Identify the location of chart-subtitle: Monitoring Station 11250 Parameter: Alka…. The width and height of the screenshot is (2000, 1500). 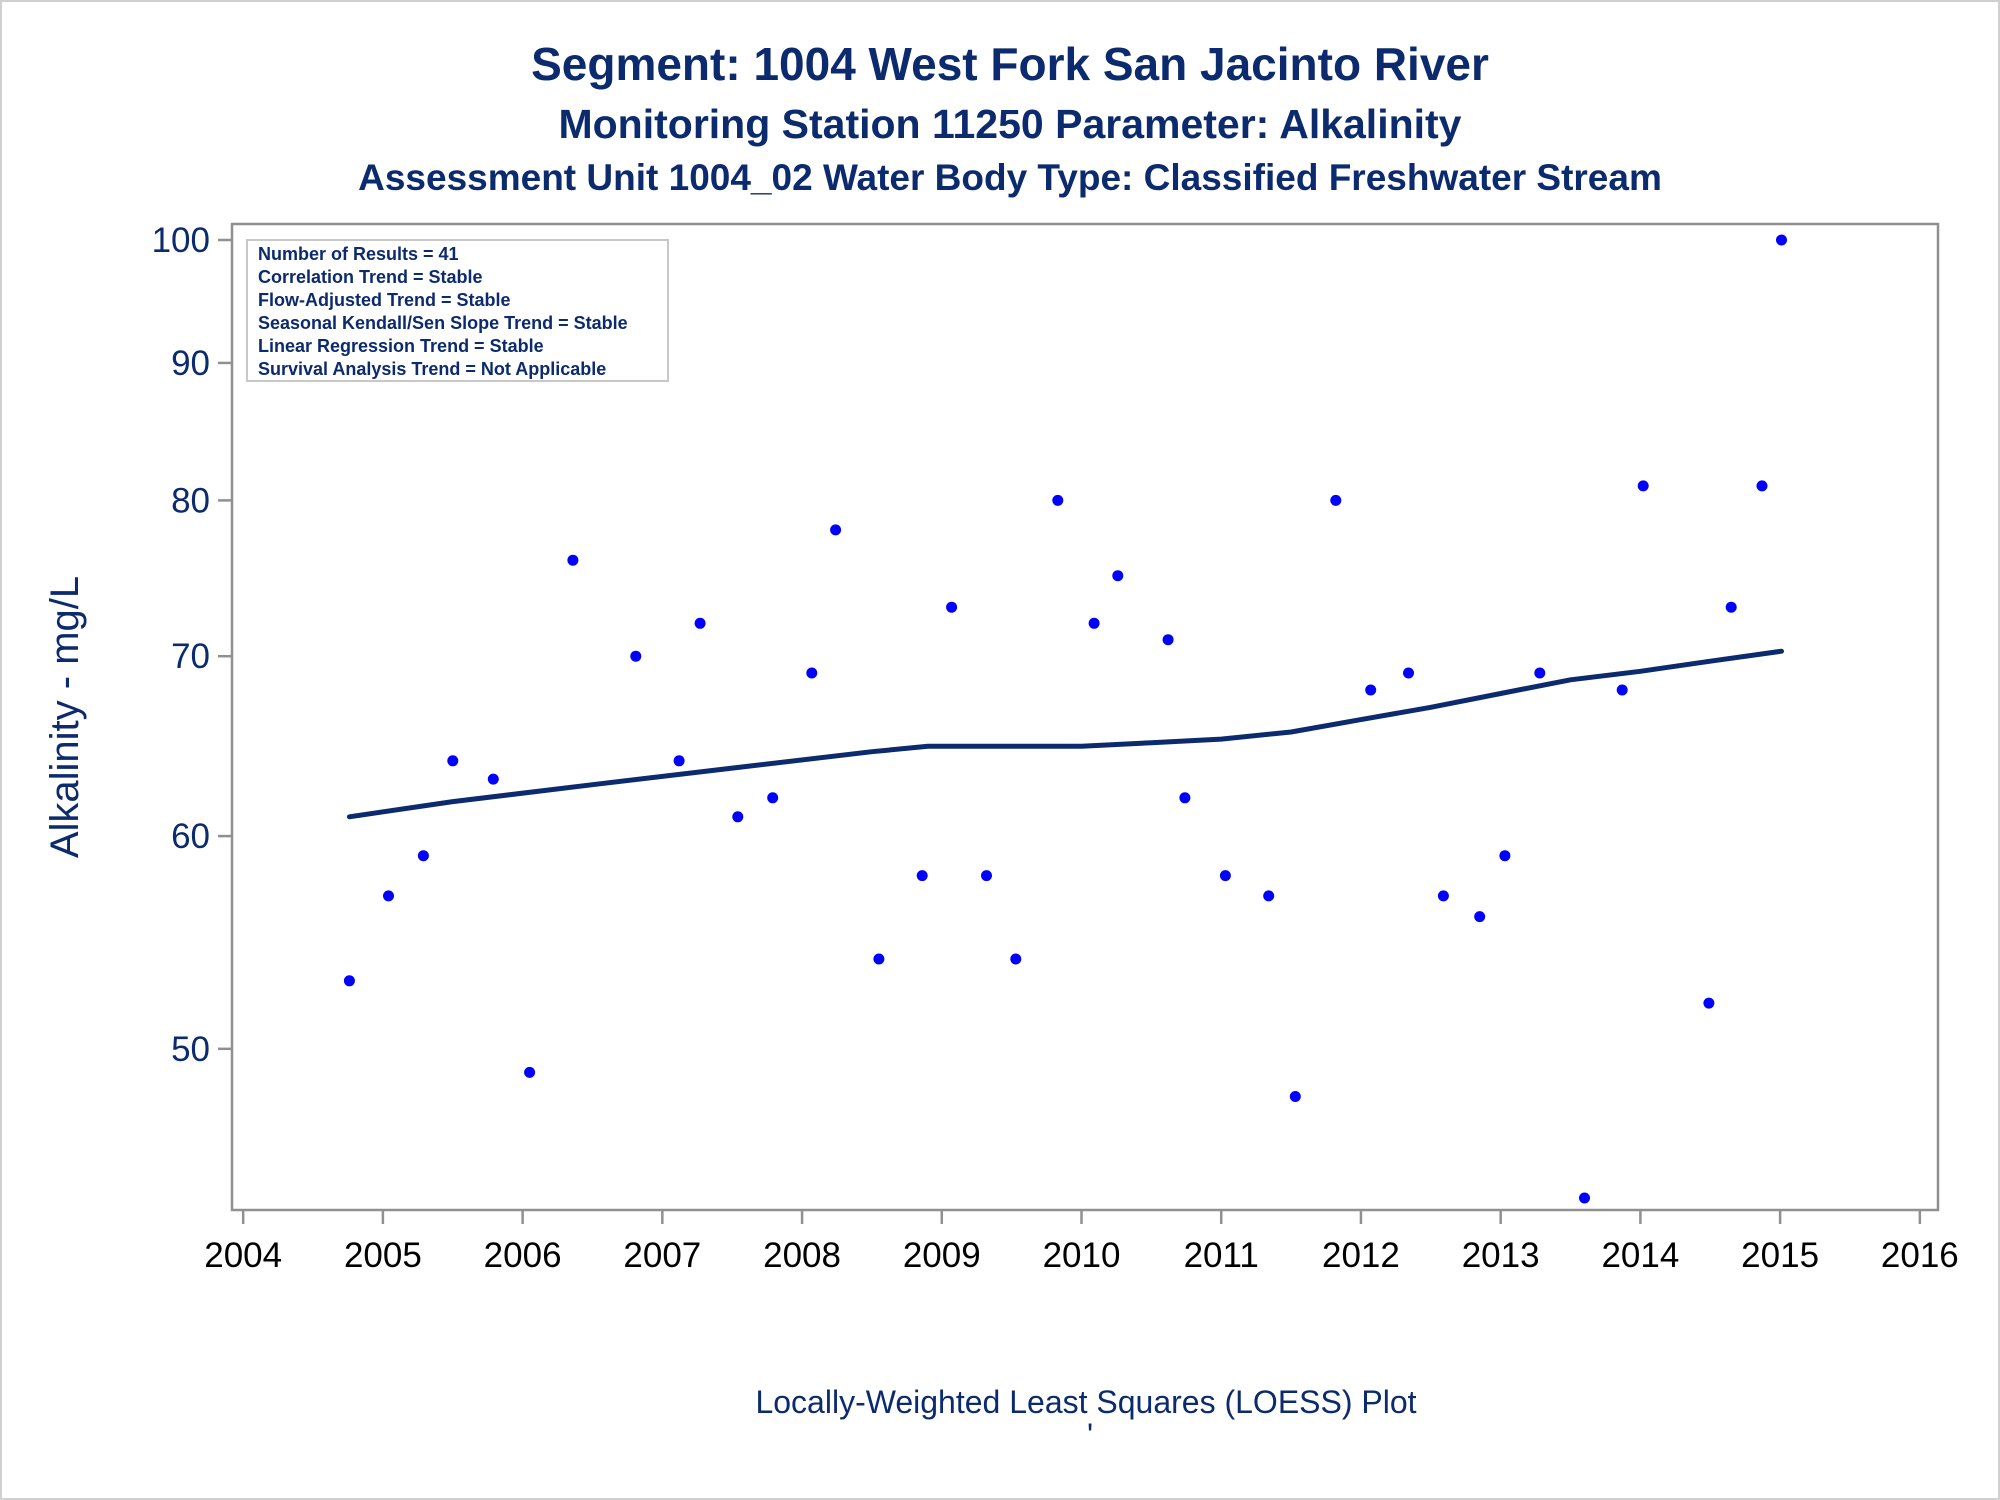
(1009, 124).